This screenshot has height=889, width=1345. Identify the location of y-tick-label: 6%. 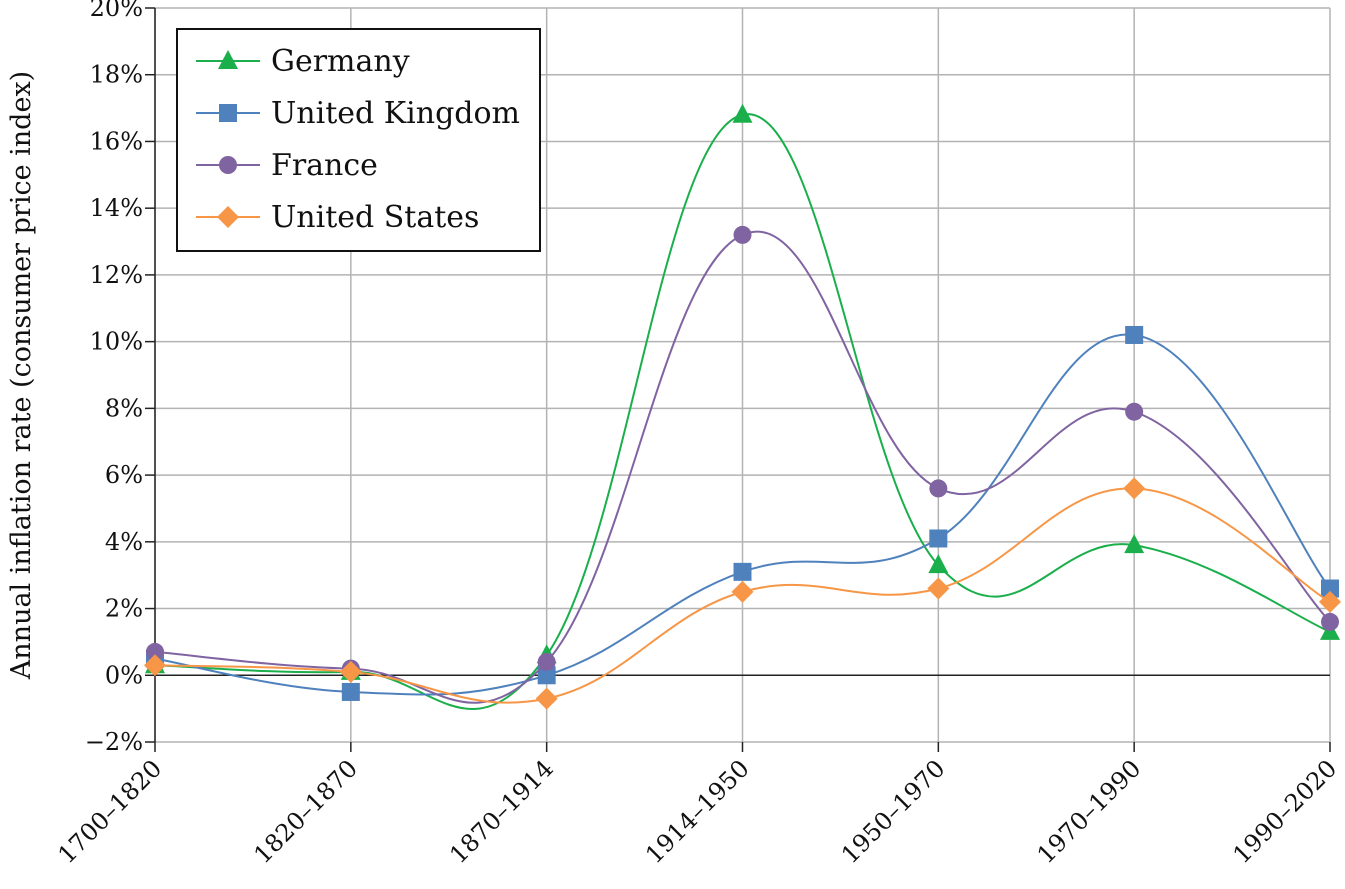
(124, 475).